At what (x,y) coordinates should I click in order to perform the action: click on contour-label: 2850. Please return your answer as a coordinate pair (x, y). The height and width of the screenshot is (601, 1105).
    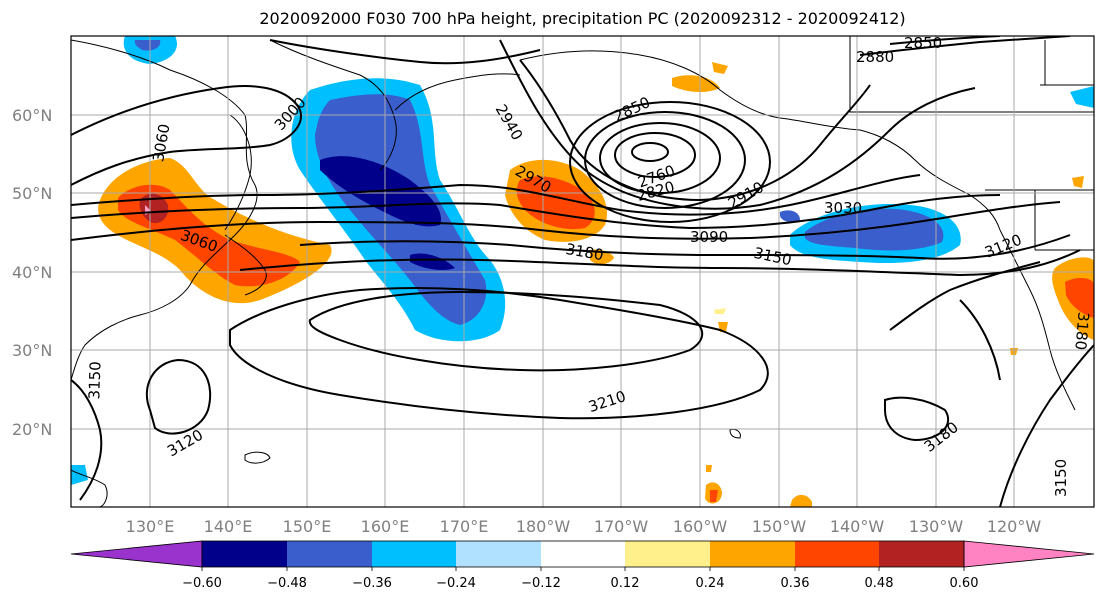
    Looking at the image, I should click on (923, 43).